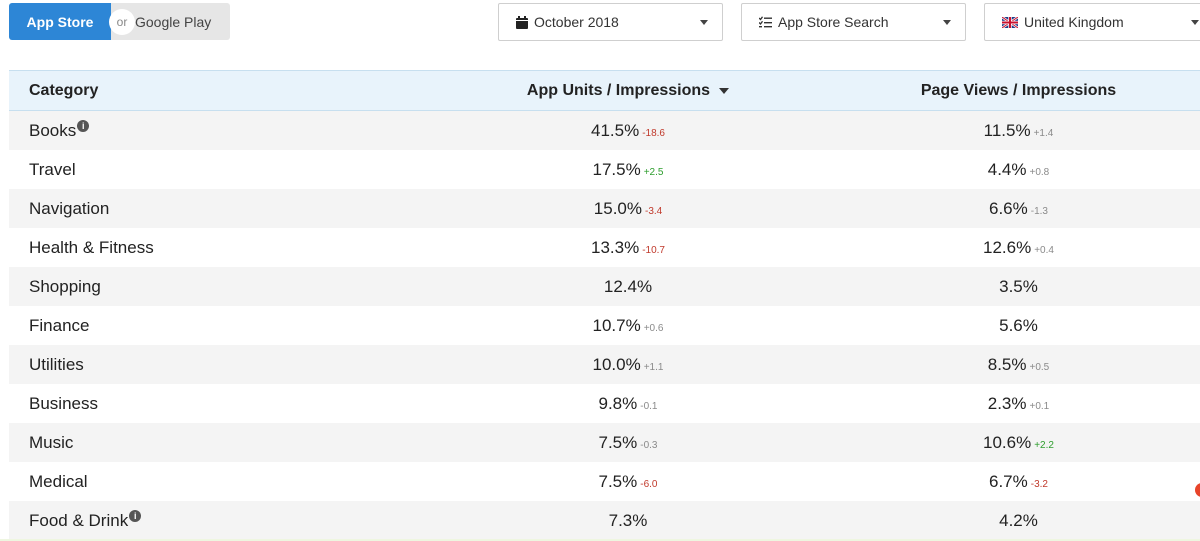 The width and height of the screenshot is (1200, 541). I want to click on app-units-cell-value: 13.3%, so click(615, 247).